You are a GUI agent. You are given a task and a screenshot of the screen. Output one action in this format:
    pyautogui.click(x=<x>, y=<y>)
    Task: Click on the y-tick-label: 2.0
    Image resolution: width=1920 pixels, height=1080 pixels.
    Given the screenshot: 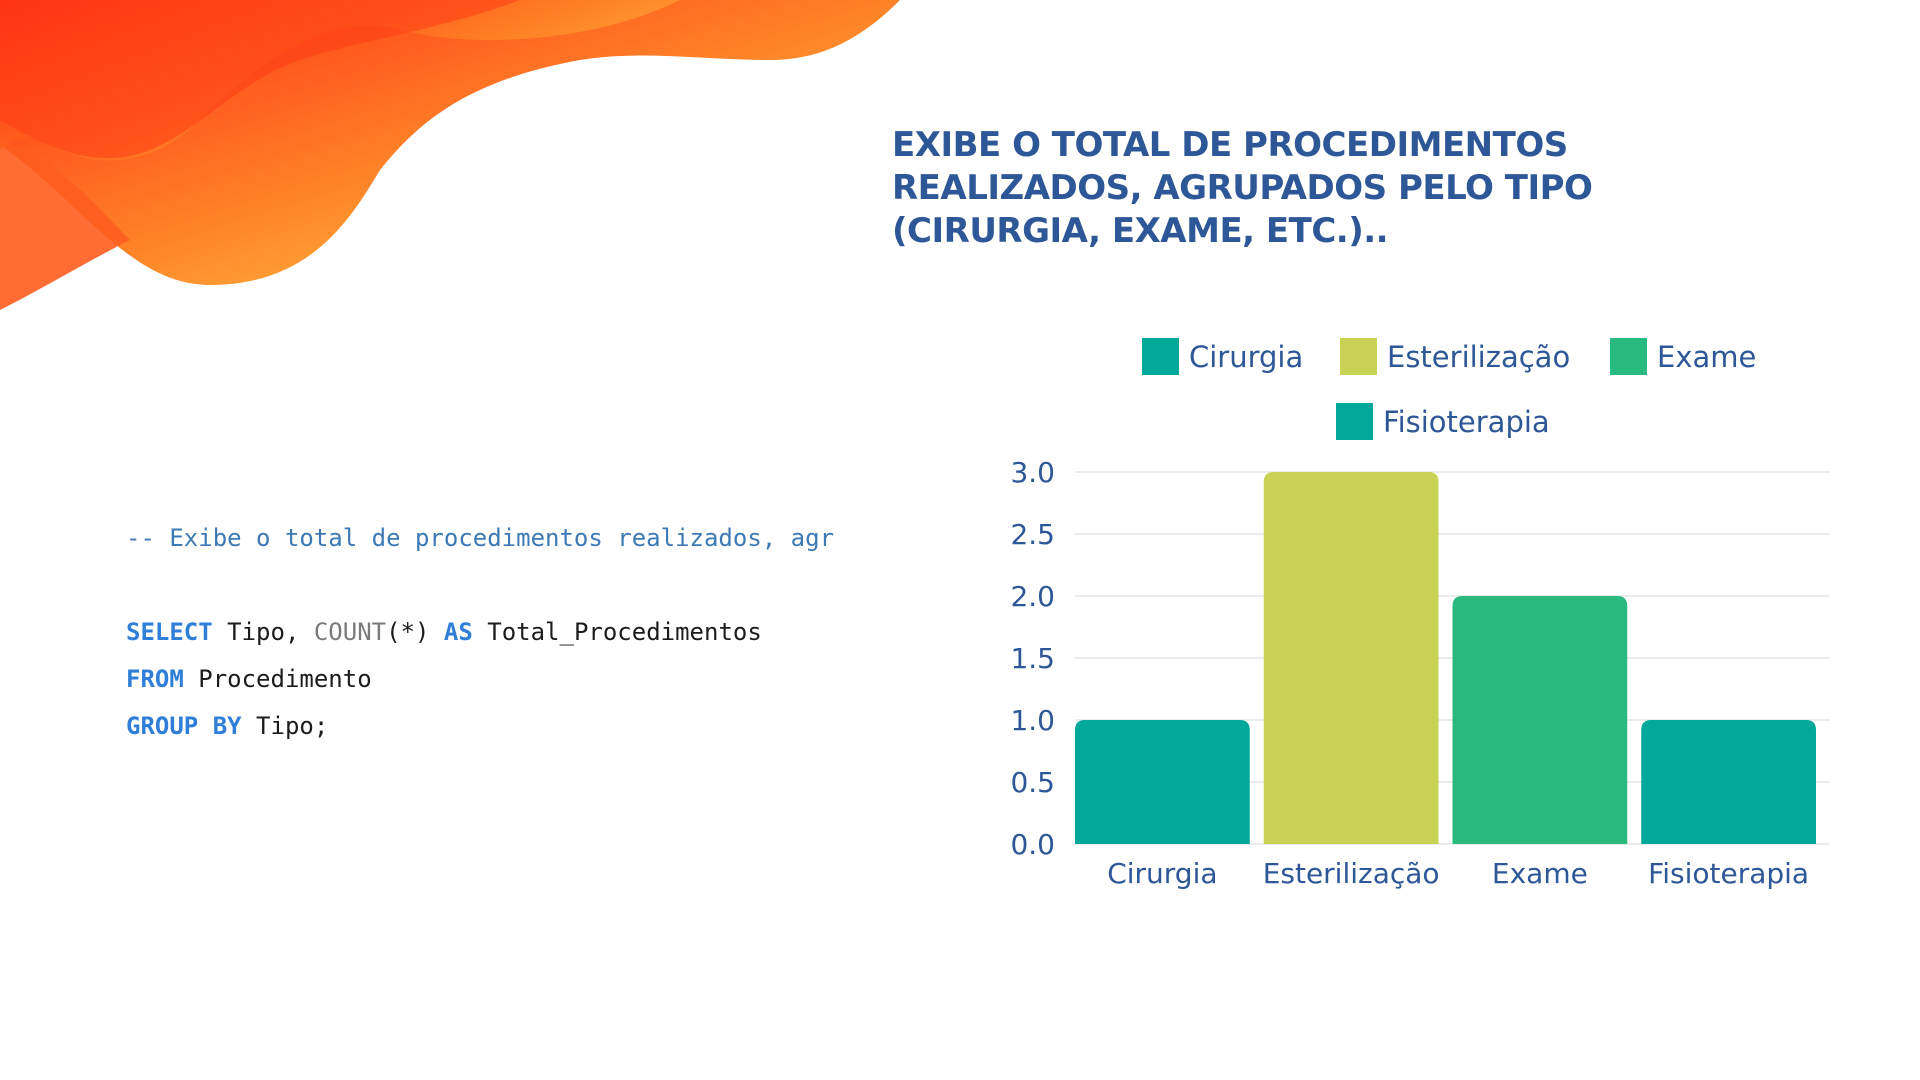 What is the action you would take?
    pyautogui.click(x=1032, y=596)
    